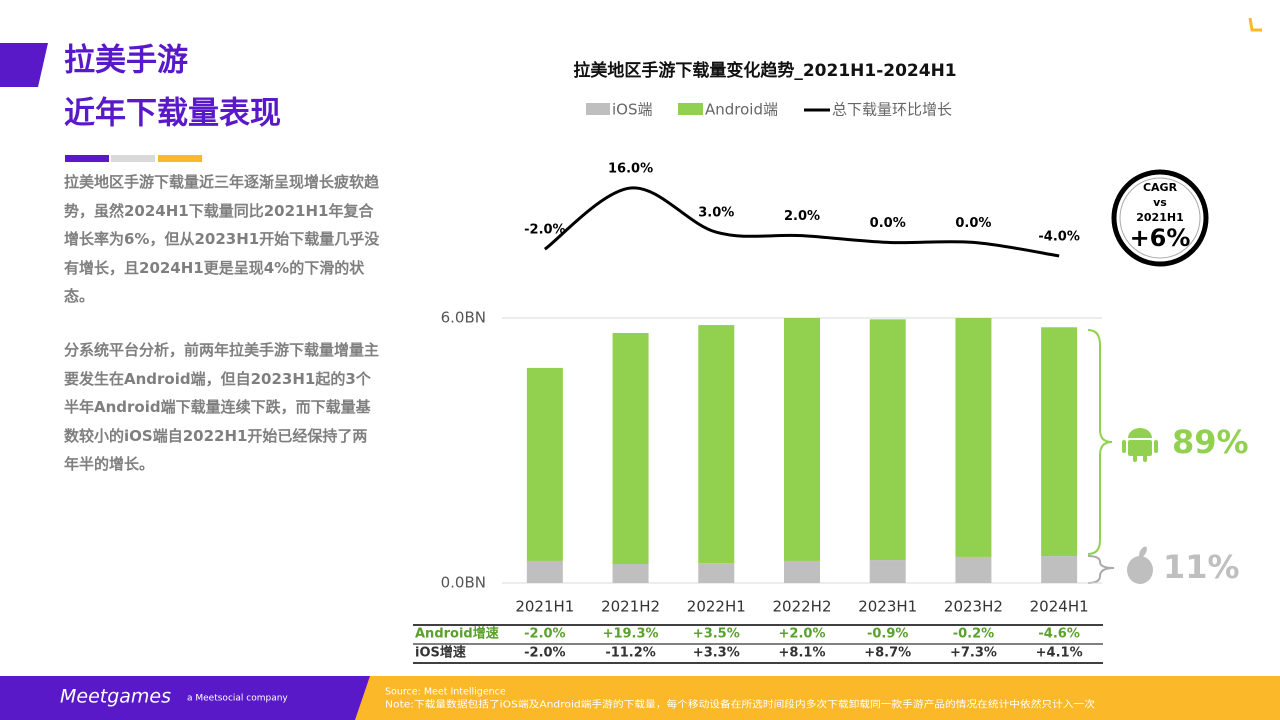  What do you see at coordinates (802, 607) in the screenshot?
I see `x-tick-label: 2022H2` at bounding box center [802, 607].